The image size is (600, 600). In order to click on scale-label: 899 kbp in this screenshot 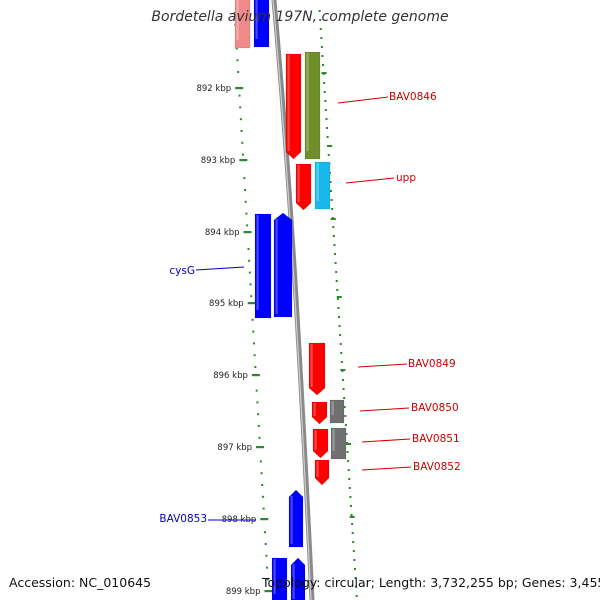, I will do `click(243, 592)`.